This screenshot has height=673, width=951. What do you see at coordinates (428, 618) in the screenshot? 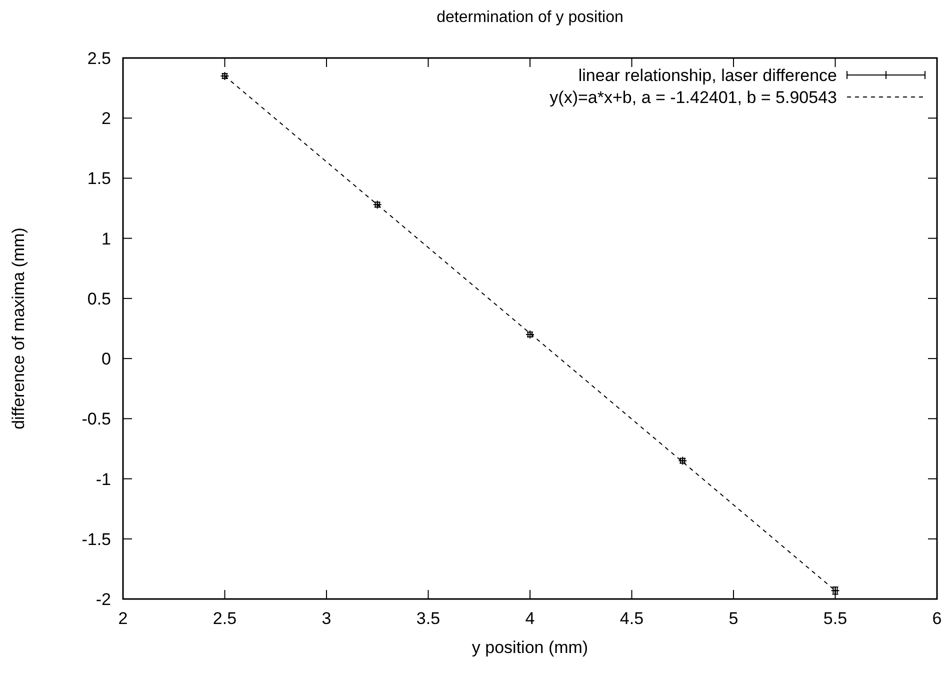
I see `x-tick-label: 3.5` at bounding box center [428, 618].